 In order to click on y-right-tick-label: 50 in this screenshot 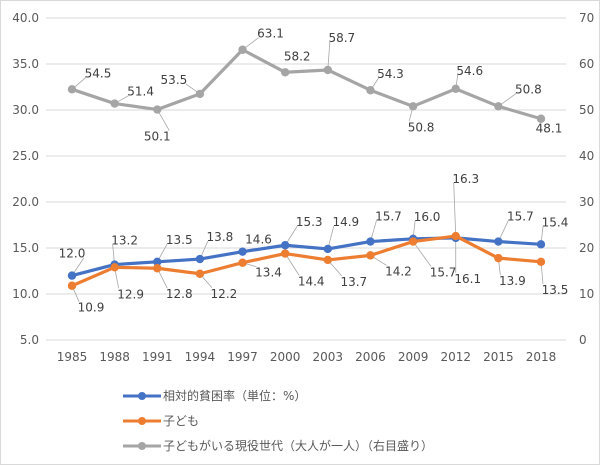, I will do `click(586, 110)`.